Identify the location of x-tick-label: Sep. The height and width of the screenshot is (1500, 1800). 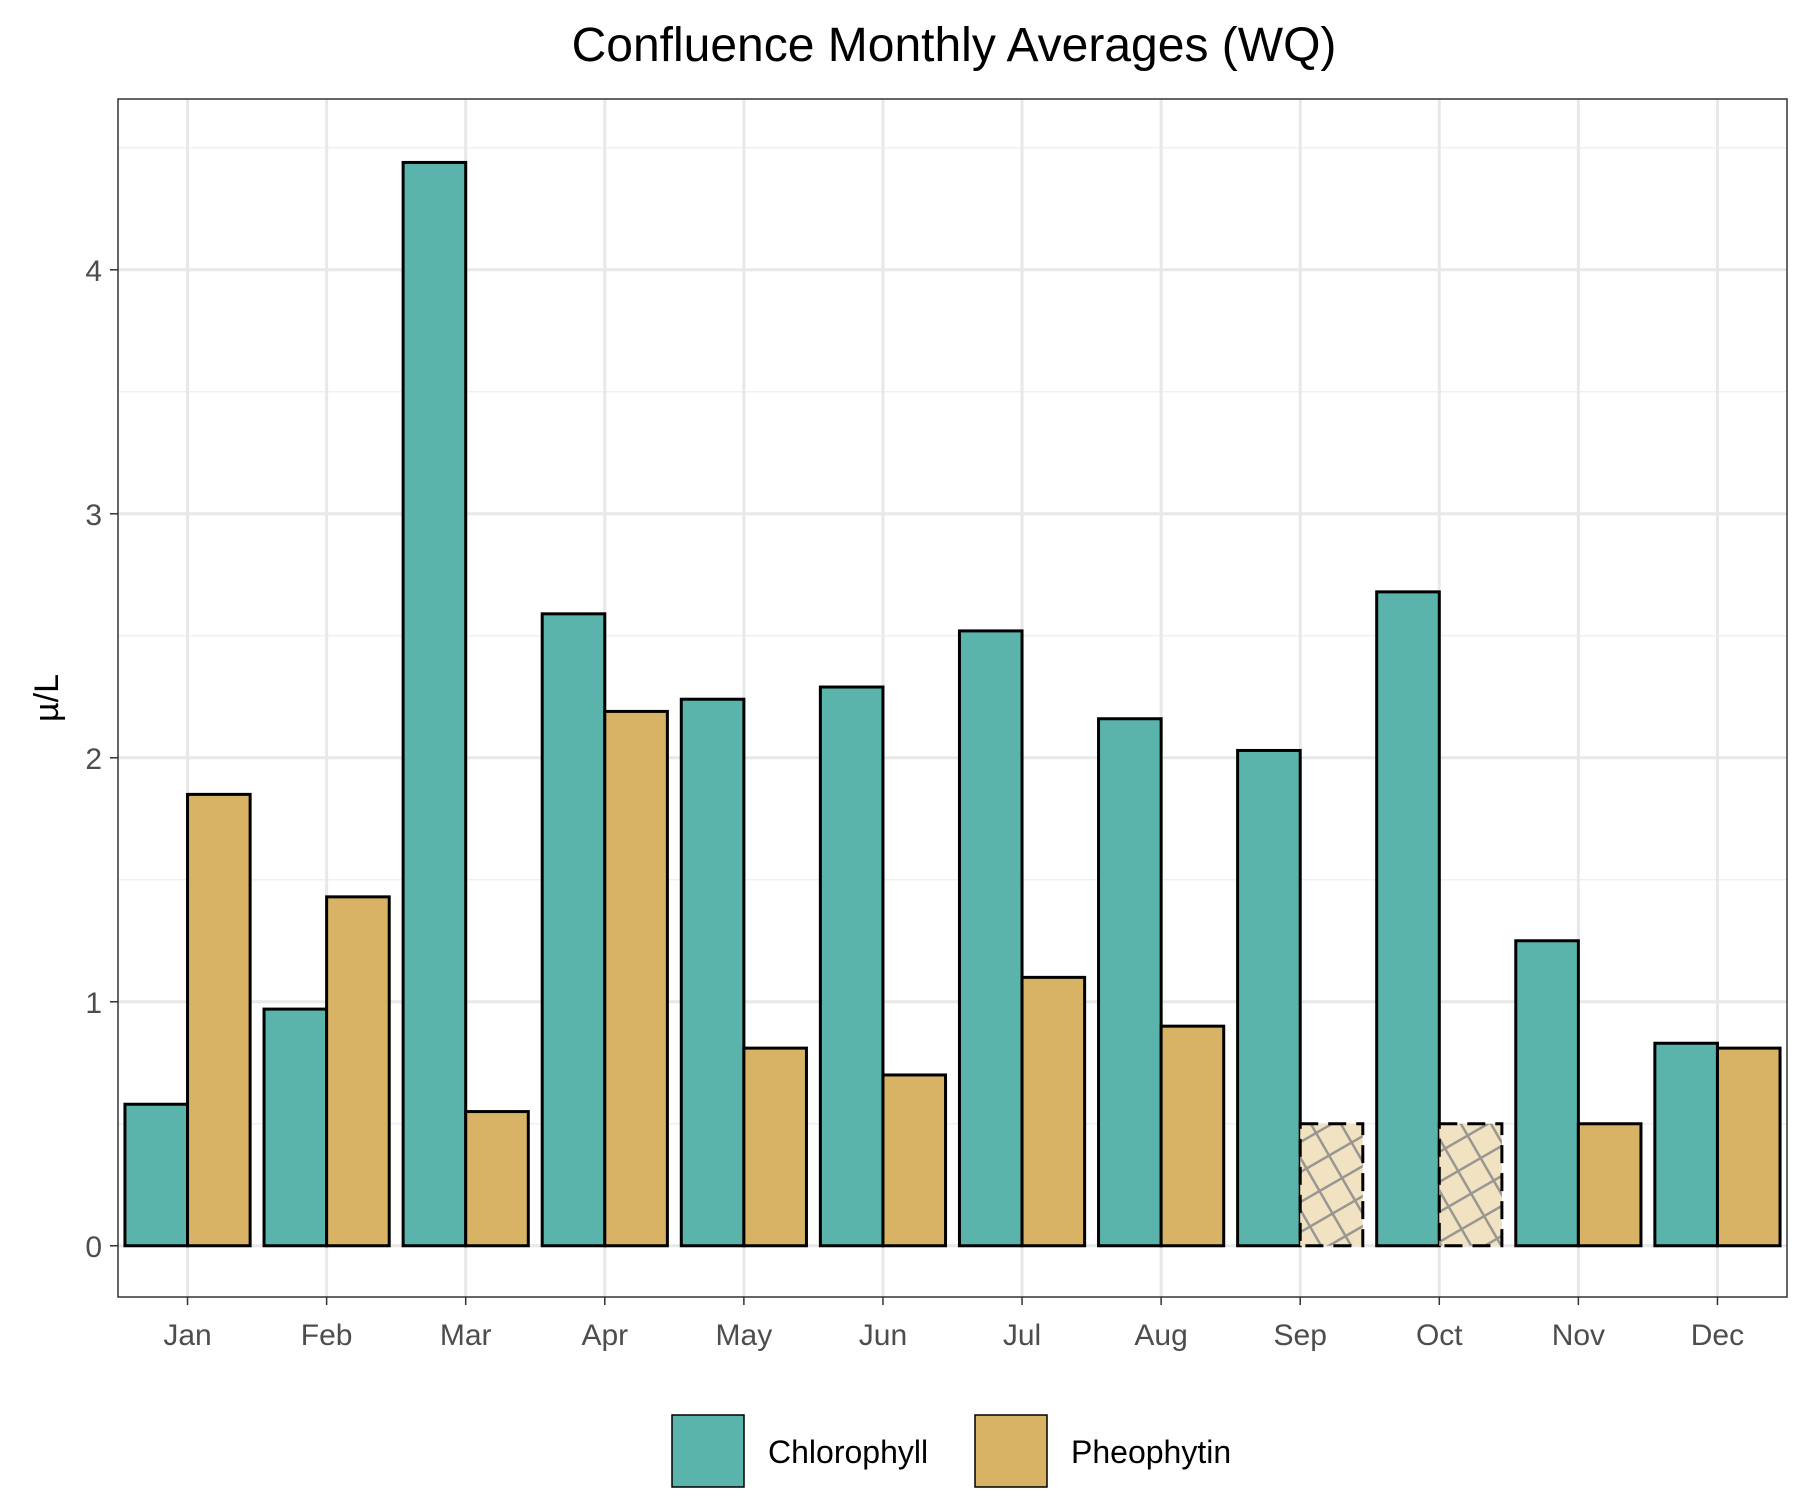
(1300, 1335).